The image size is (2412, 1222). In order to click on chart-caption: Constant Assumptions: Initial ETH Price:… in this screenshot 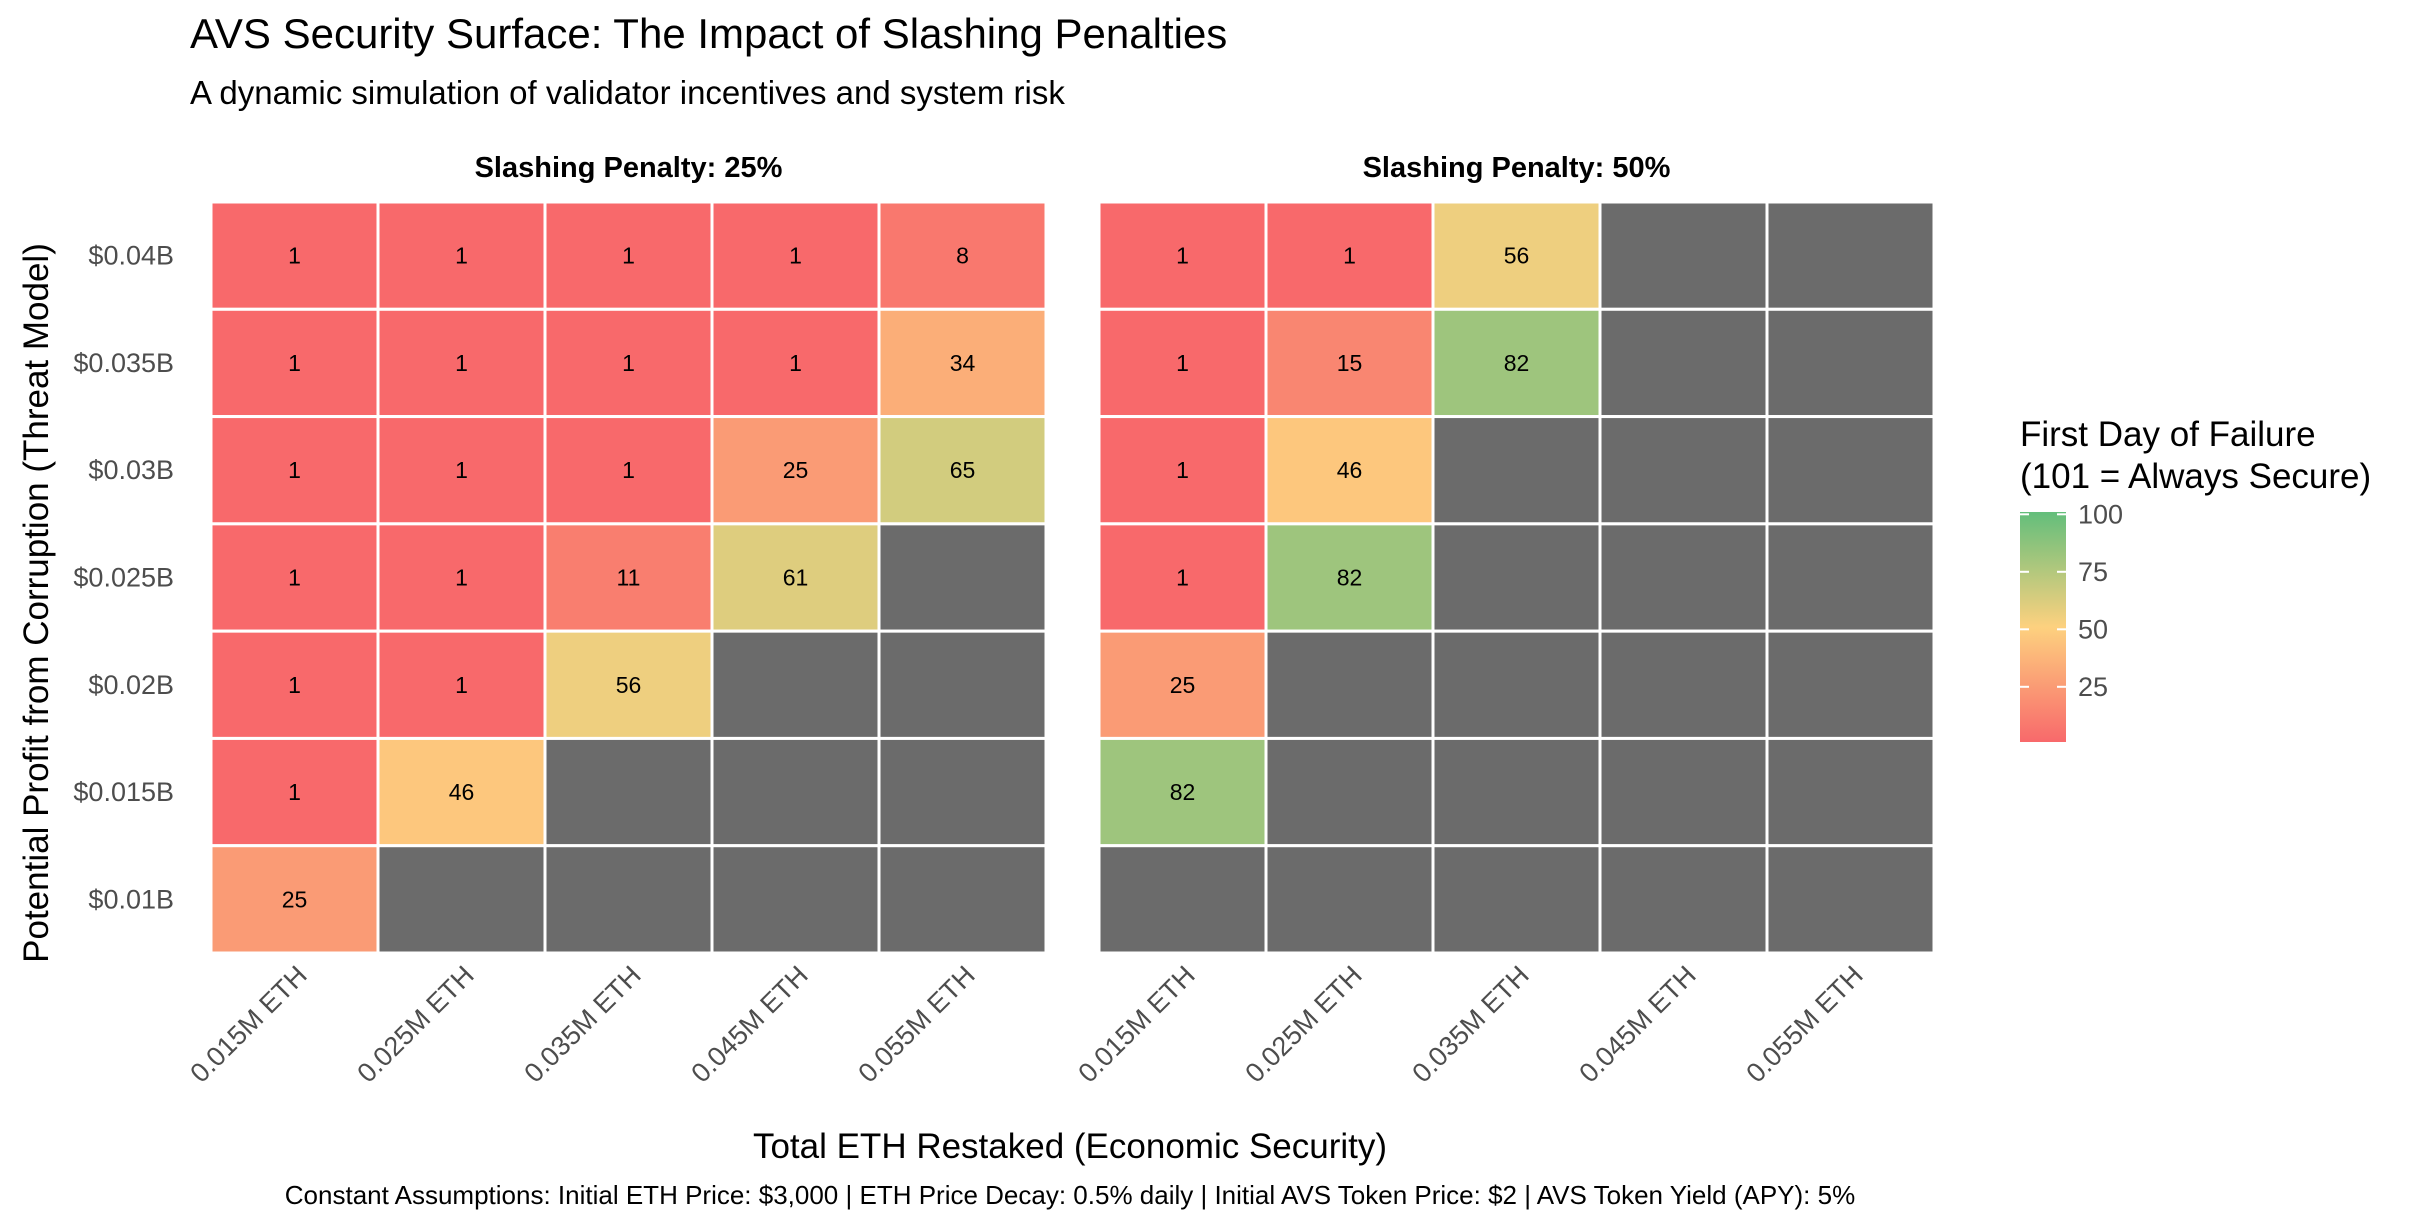, I will do `click(1070, 1195)`.